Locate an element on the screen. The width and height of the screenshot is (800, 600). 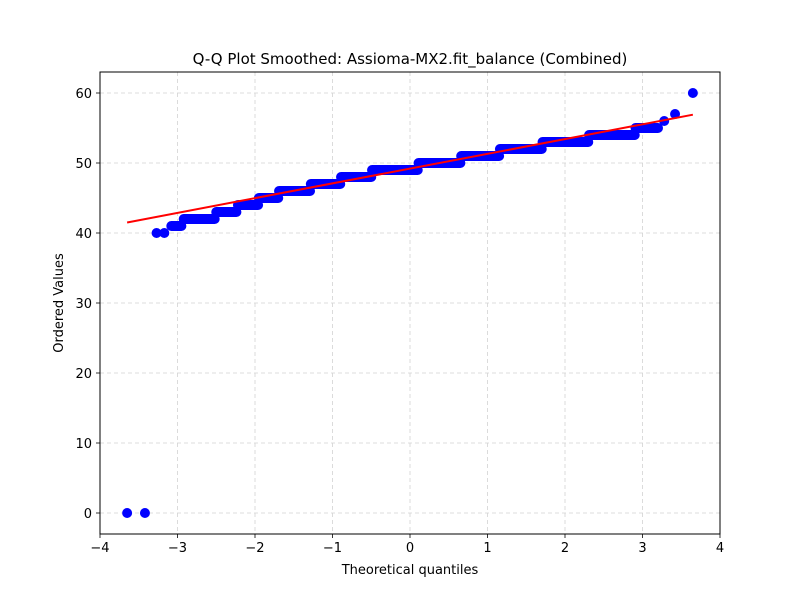
x-tick-label: −1 is located at coordinates (332, 548).